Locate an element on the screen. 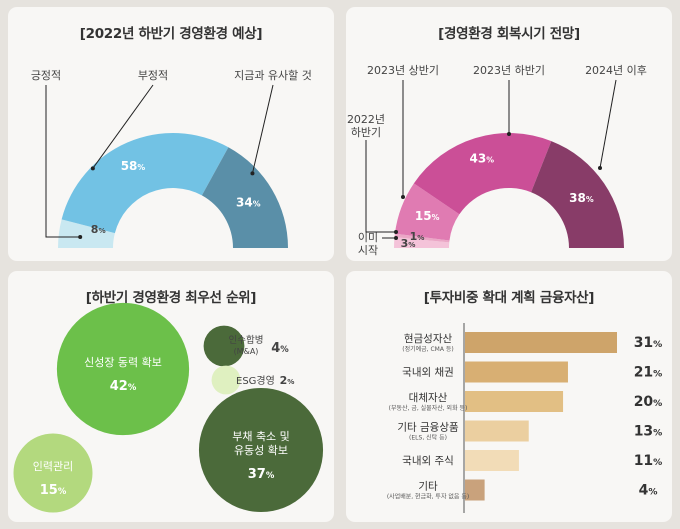 This screenshot has width=680, height=529. bubble-label: 유동성 확보 is located at coordinates (261, 450).